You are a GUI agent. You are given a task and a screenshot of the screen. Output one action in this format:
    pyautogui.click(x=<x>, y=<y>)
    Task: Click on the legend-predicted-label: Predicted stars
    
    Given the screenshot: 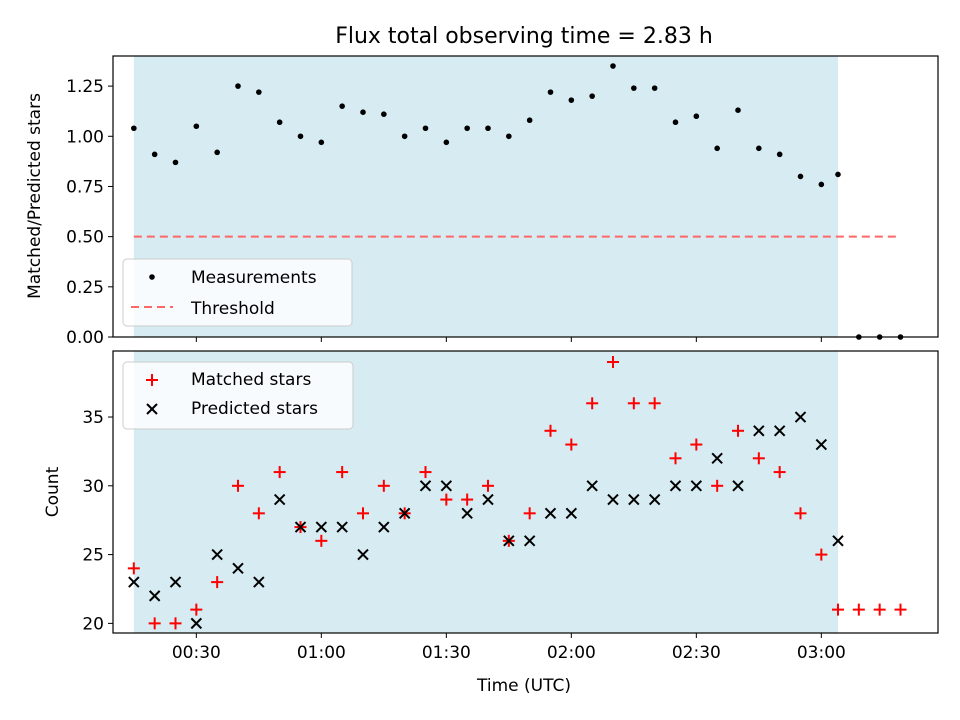 What is the action you would take?
    pyautogui.click(x=254, y=409)
    